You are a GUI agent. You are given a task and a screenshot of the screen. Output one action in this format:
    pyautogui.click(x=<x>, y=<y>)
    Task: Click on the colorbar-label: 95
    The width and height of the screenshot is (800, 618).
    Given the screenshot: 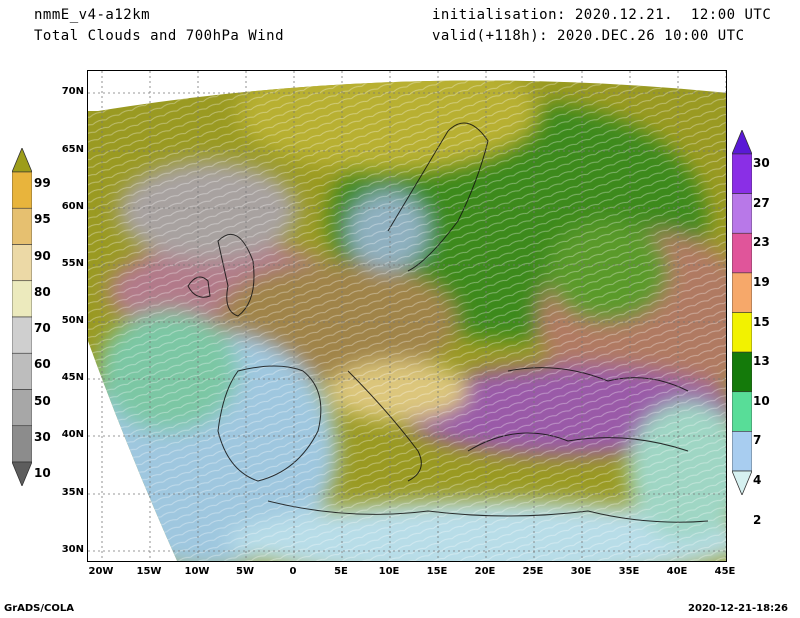 What is the action you would take?
    pyautogui.click(x=42, y=219)
    